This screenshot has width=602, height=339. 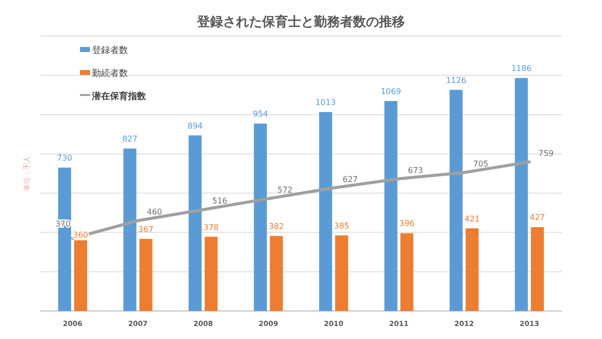 What do you see at coordinates (110, 50) in the screenshot?
I see `legend-label: 登録者数` at bounding box center [110, 50].